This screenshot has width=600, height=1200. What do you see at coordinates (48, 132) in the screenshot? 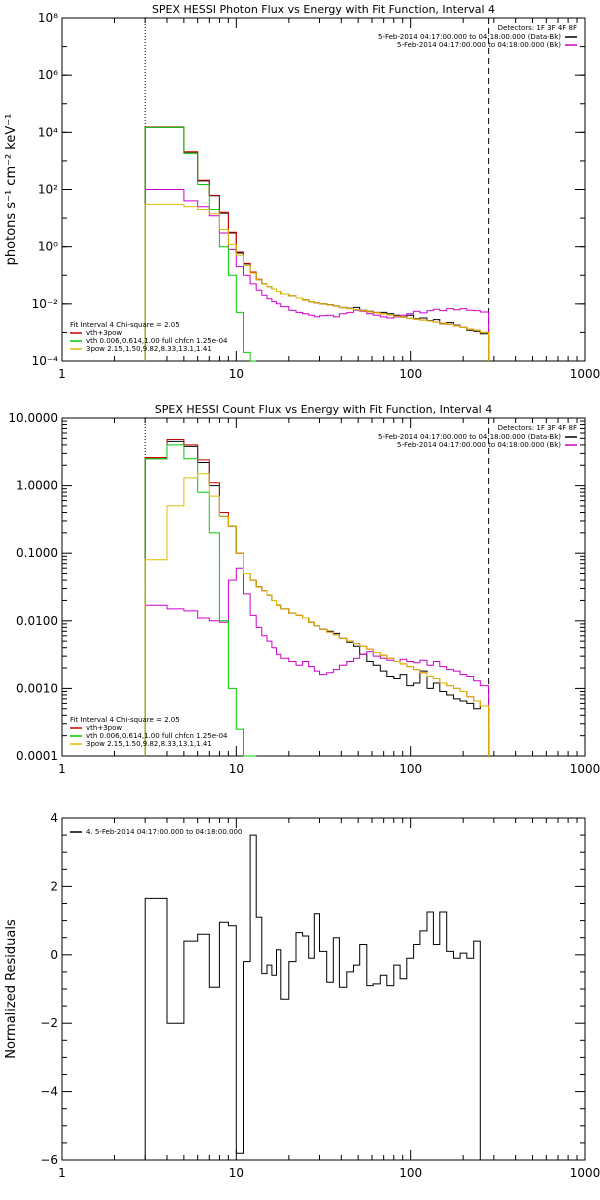
I see `y-tick-label: 10⁴` at bounding box center [48, 132].